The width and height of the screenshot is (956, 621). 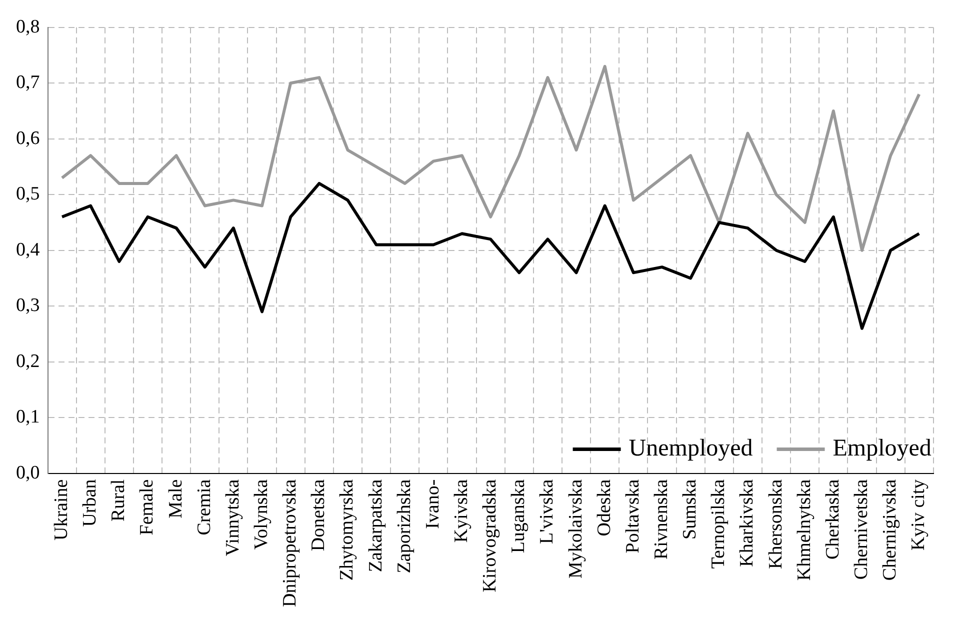 What do you see at coordinates (28, 138) in the screenshot?
I see `y-tick-label: 0,6` at bounding box center [28, 138].